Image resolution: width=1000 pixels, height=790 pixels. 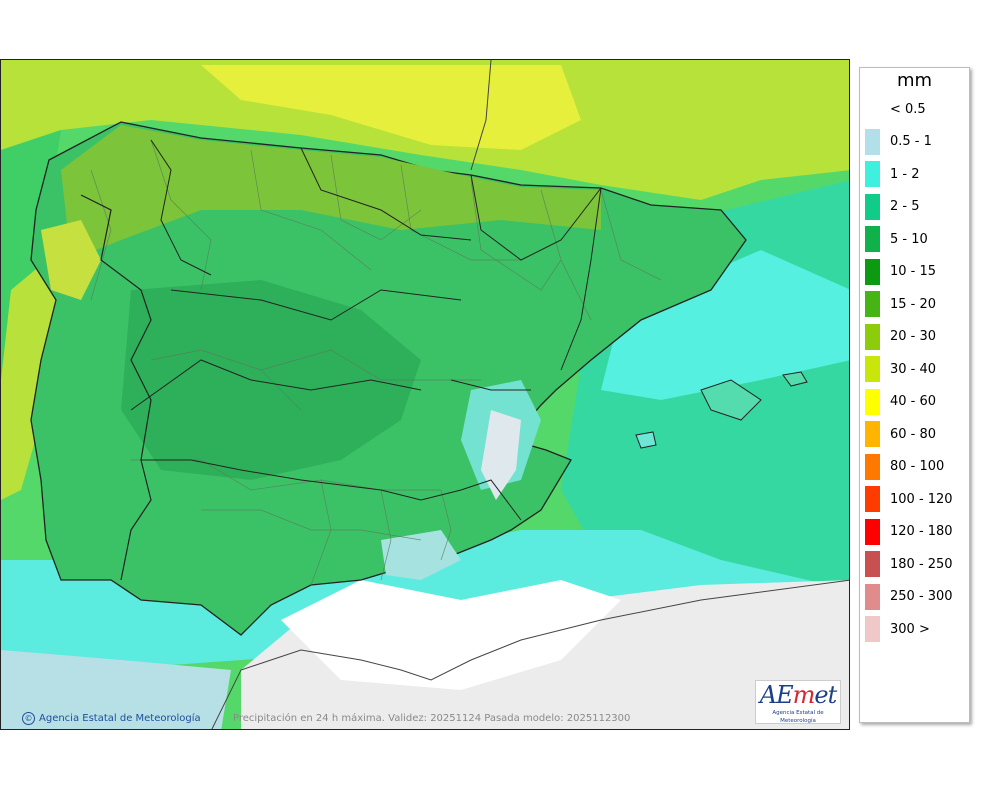 What do you see at coordinates (921, 499) in the screenshot?
I see `legend-label: 100 - 120` at bounding box center [921, 499].